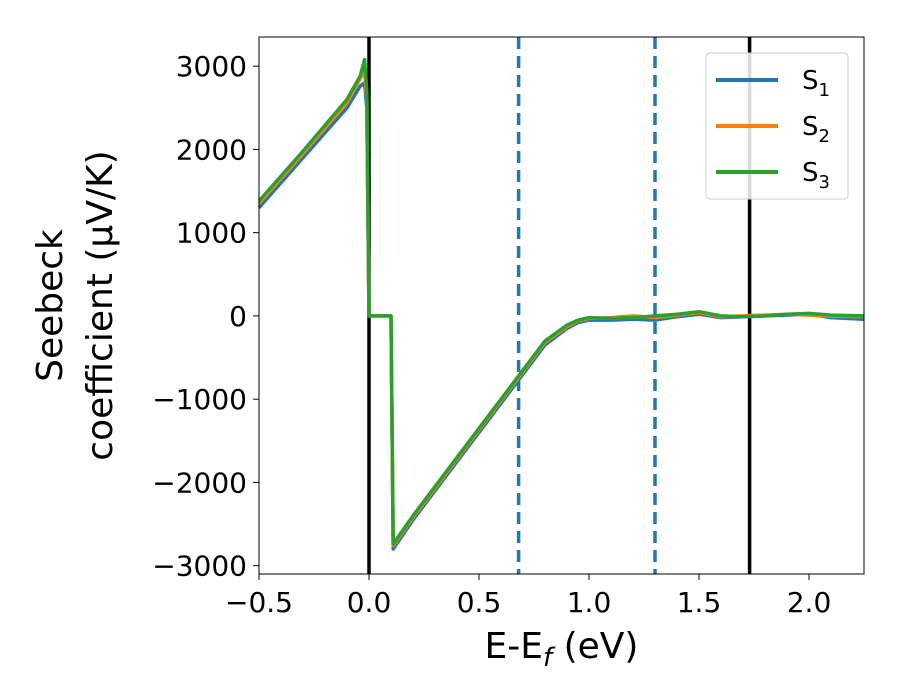 The image size is (900, 700). What do you see at coordinates (199, 399) in the screenshot?
I see `y-tick-label: −1000` at bounding box center [199, 399].